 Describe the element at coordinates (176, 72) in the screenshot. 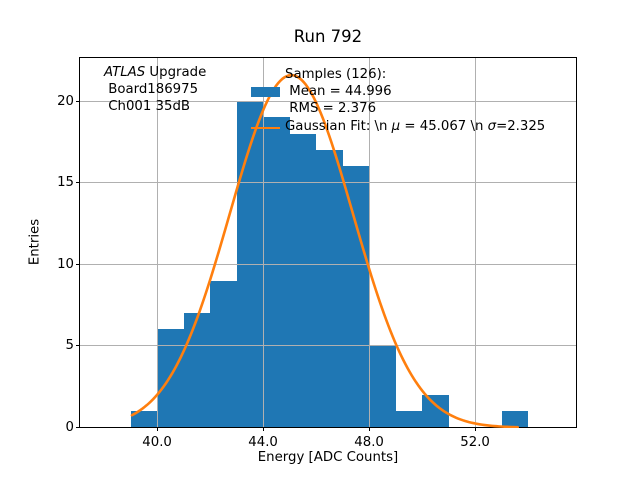

I see `annotation-upgrade: Upgrade` at that location.